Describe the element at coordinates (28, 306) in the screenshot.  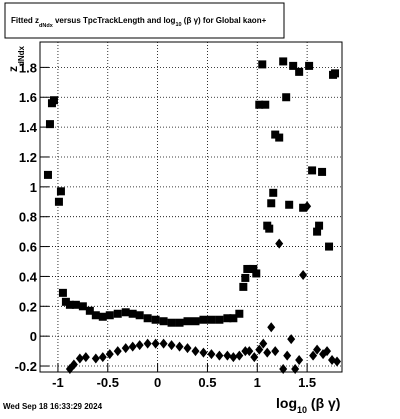
I see `y-tick-label: 0.2` at that location.